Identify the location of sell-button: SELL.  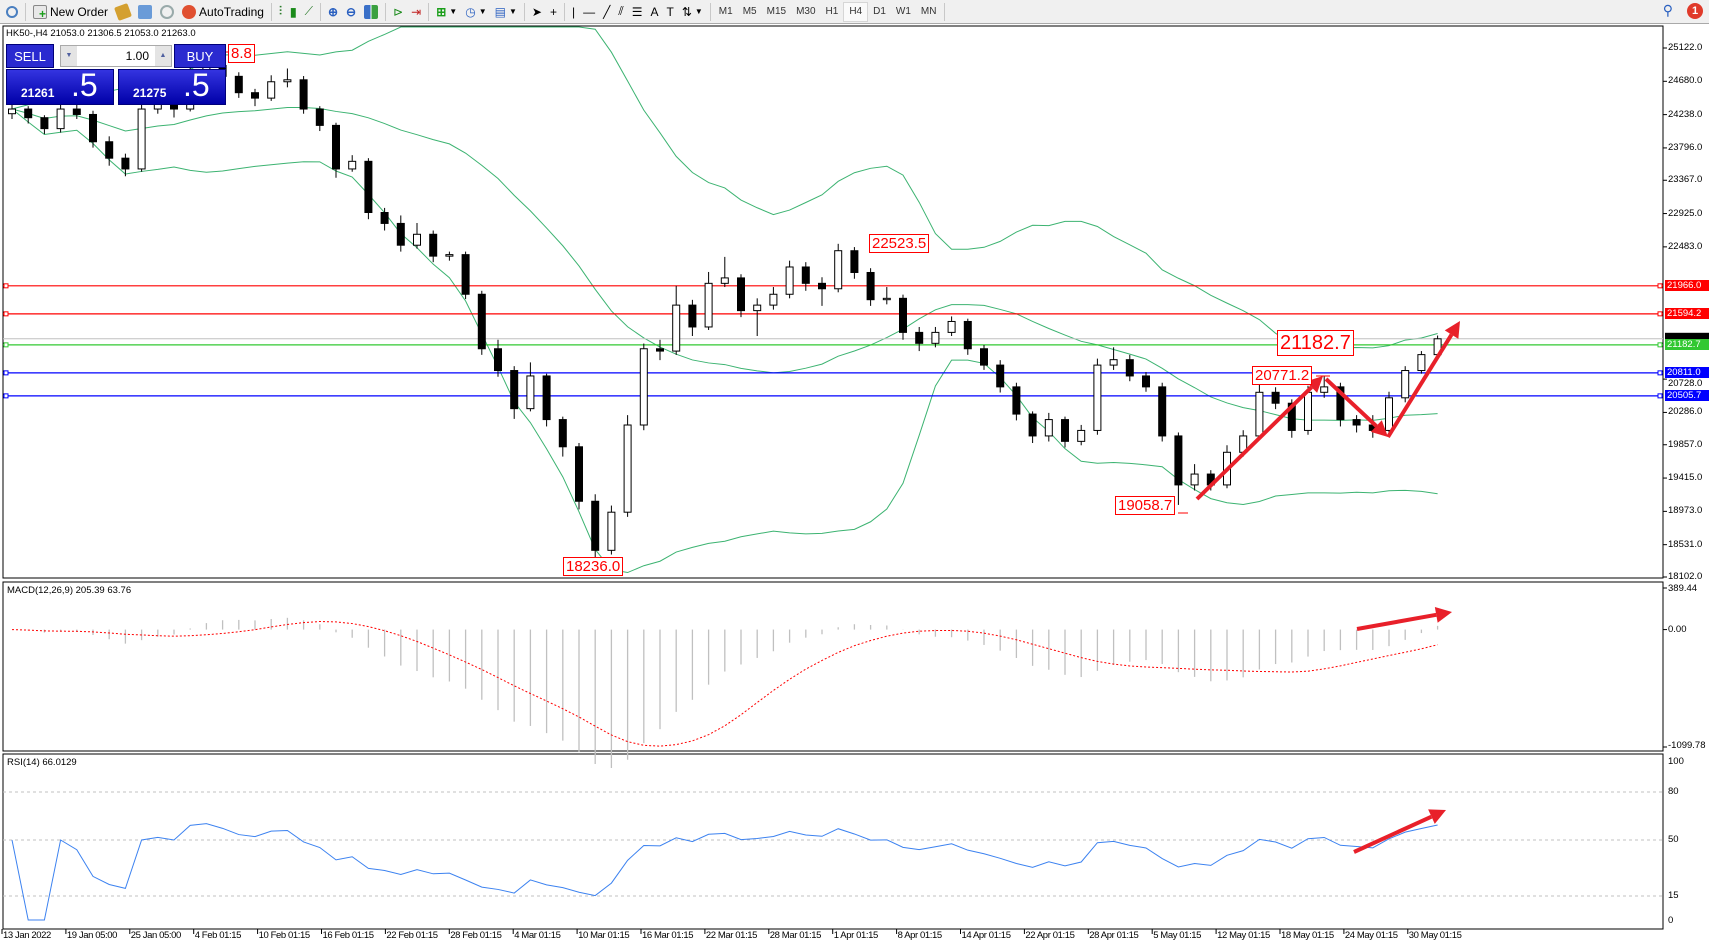
(30, 56).